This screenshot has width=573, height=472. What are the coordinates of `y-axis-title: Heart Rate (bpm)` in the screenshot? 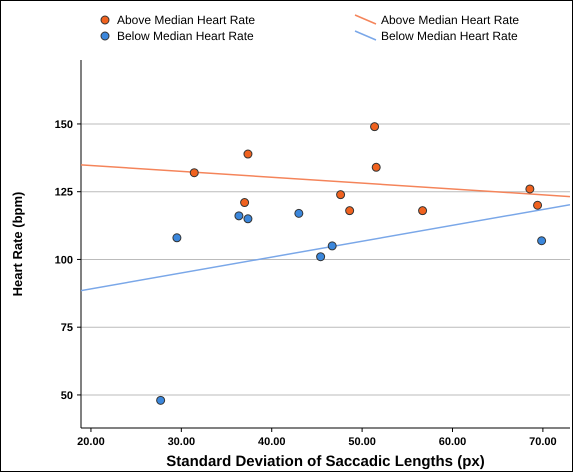 It's located at (17, 244).